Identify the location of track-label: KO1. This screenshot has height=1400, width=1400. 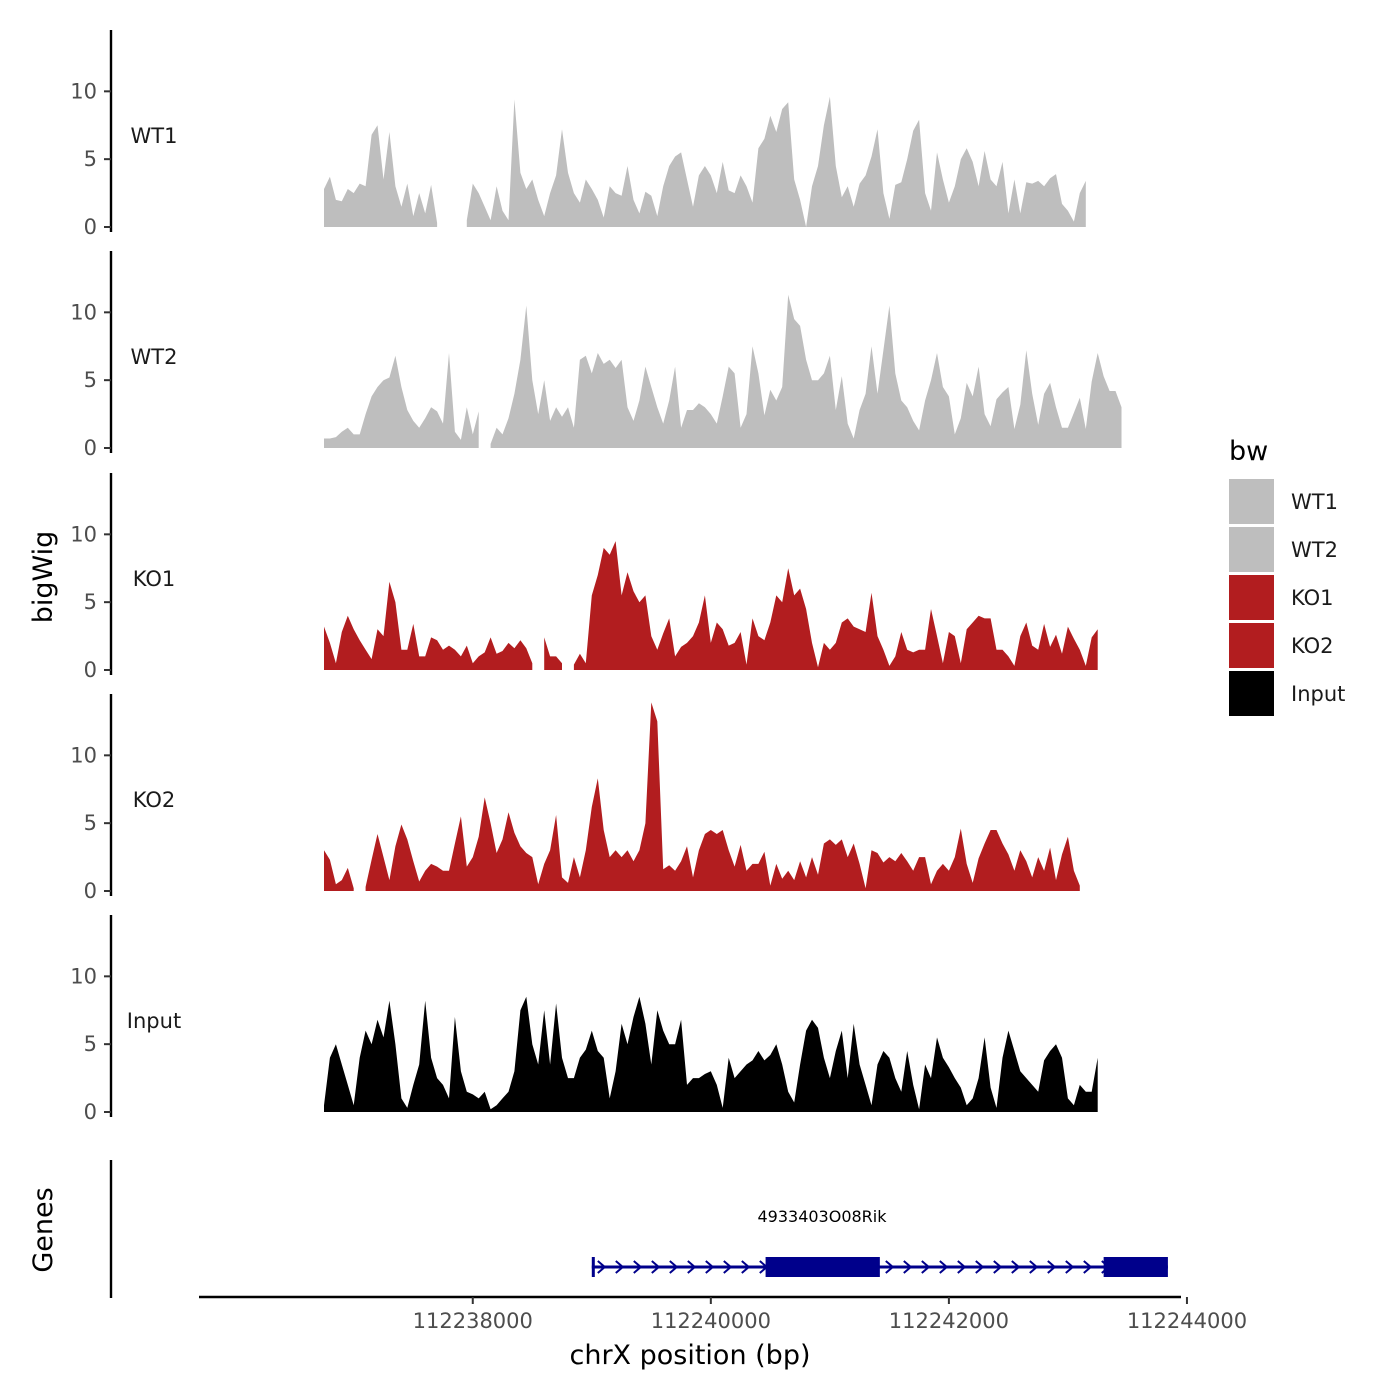
(154, 579).